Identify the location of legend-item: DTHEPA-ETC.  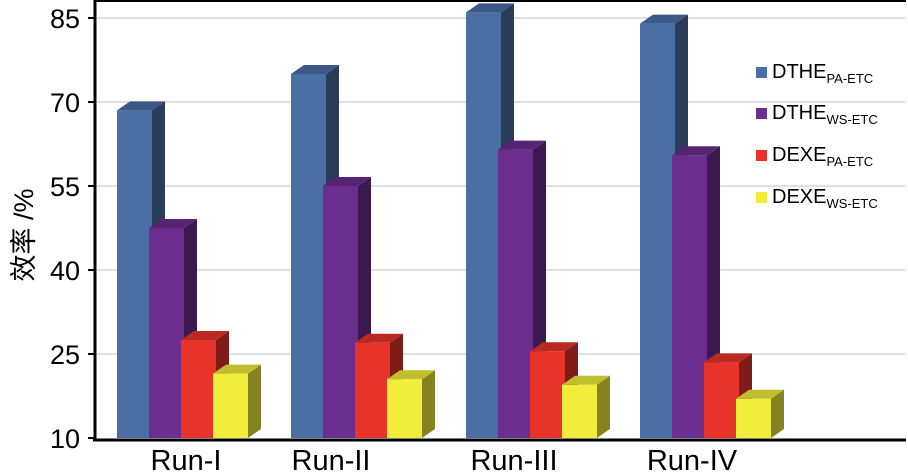
(814, 73).